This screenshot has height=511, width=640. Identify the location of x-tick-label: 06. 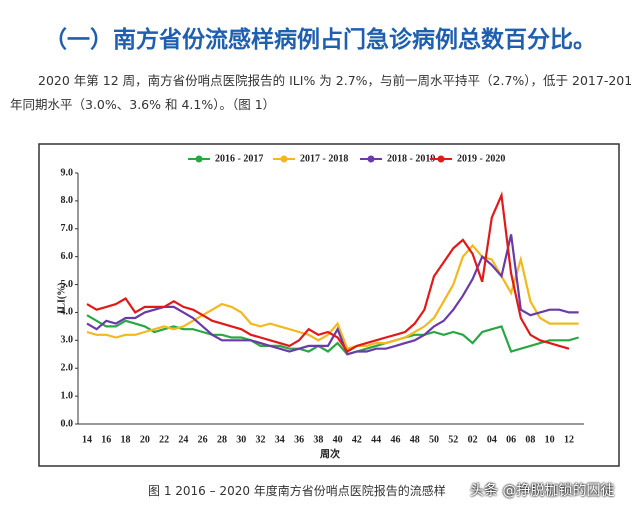
(511, 439).